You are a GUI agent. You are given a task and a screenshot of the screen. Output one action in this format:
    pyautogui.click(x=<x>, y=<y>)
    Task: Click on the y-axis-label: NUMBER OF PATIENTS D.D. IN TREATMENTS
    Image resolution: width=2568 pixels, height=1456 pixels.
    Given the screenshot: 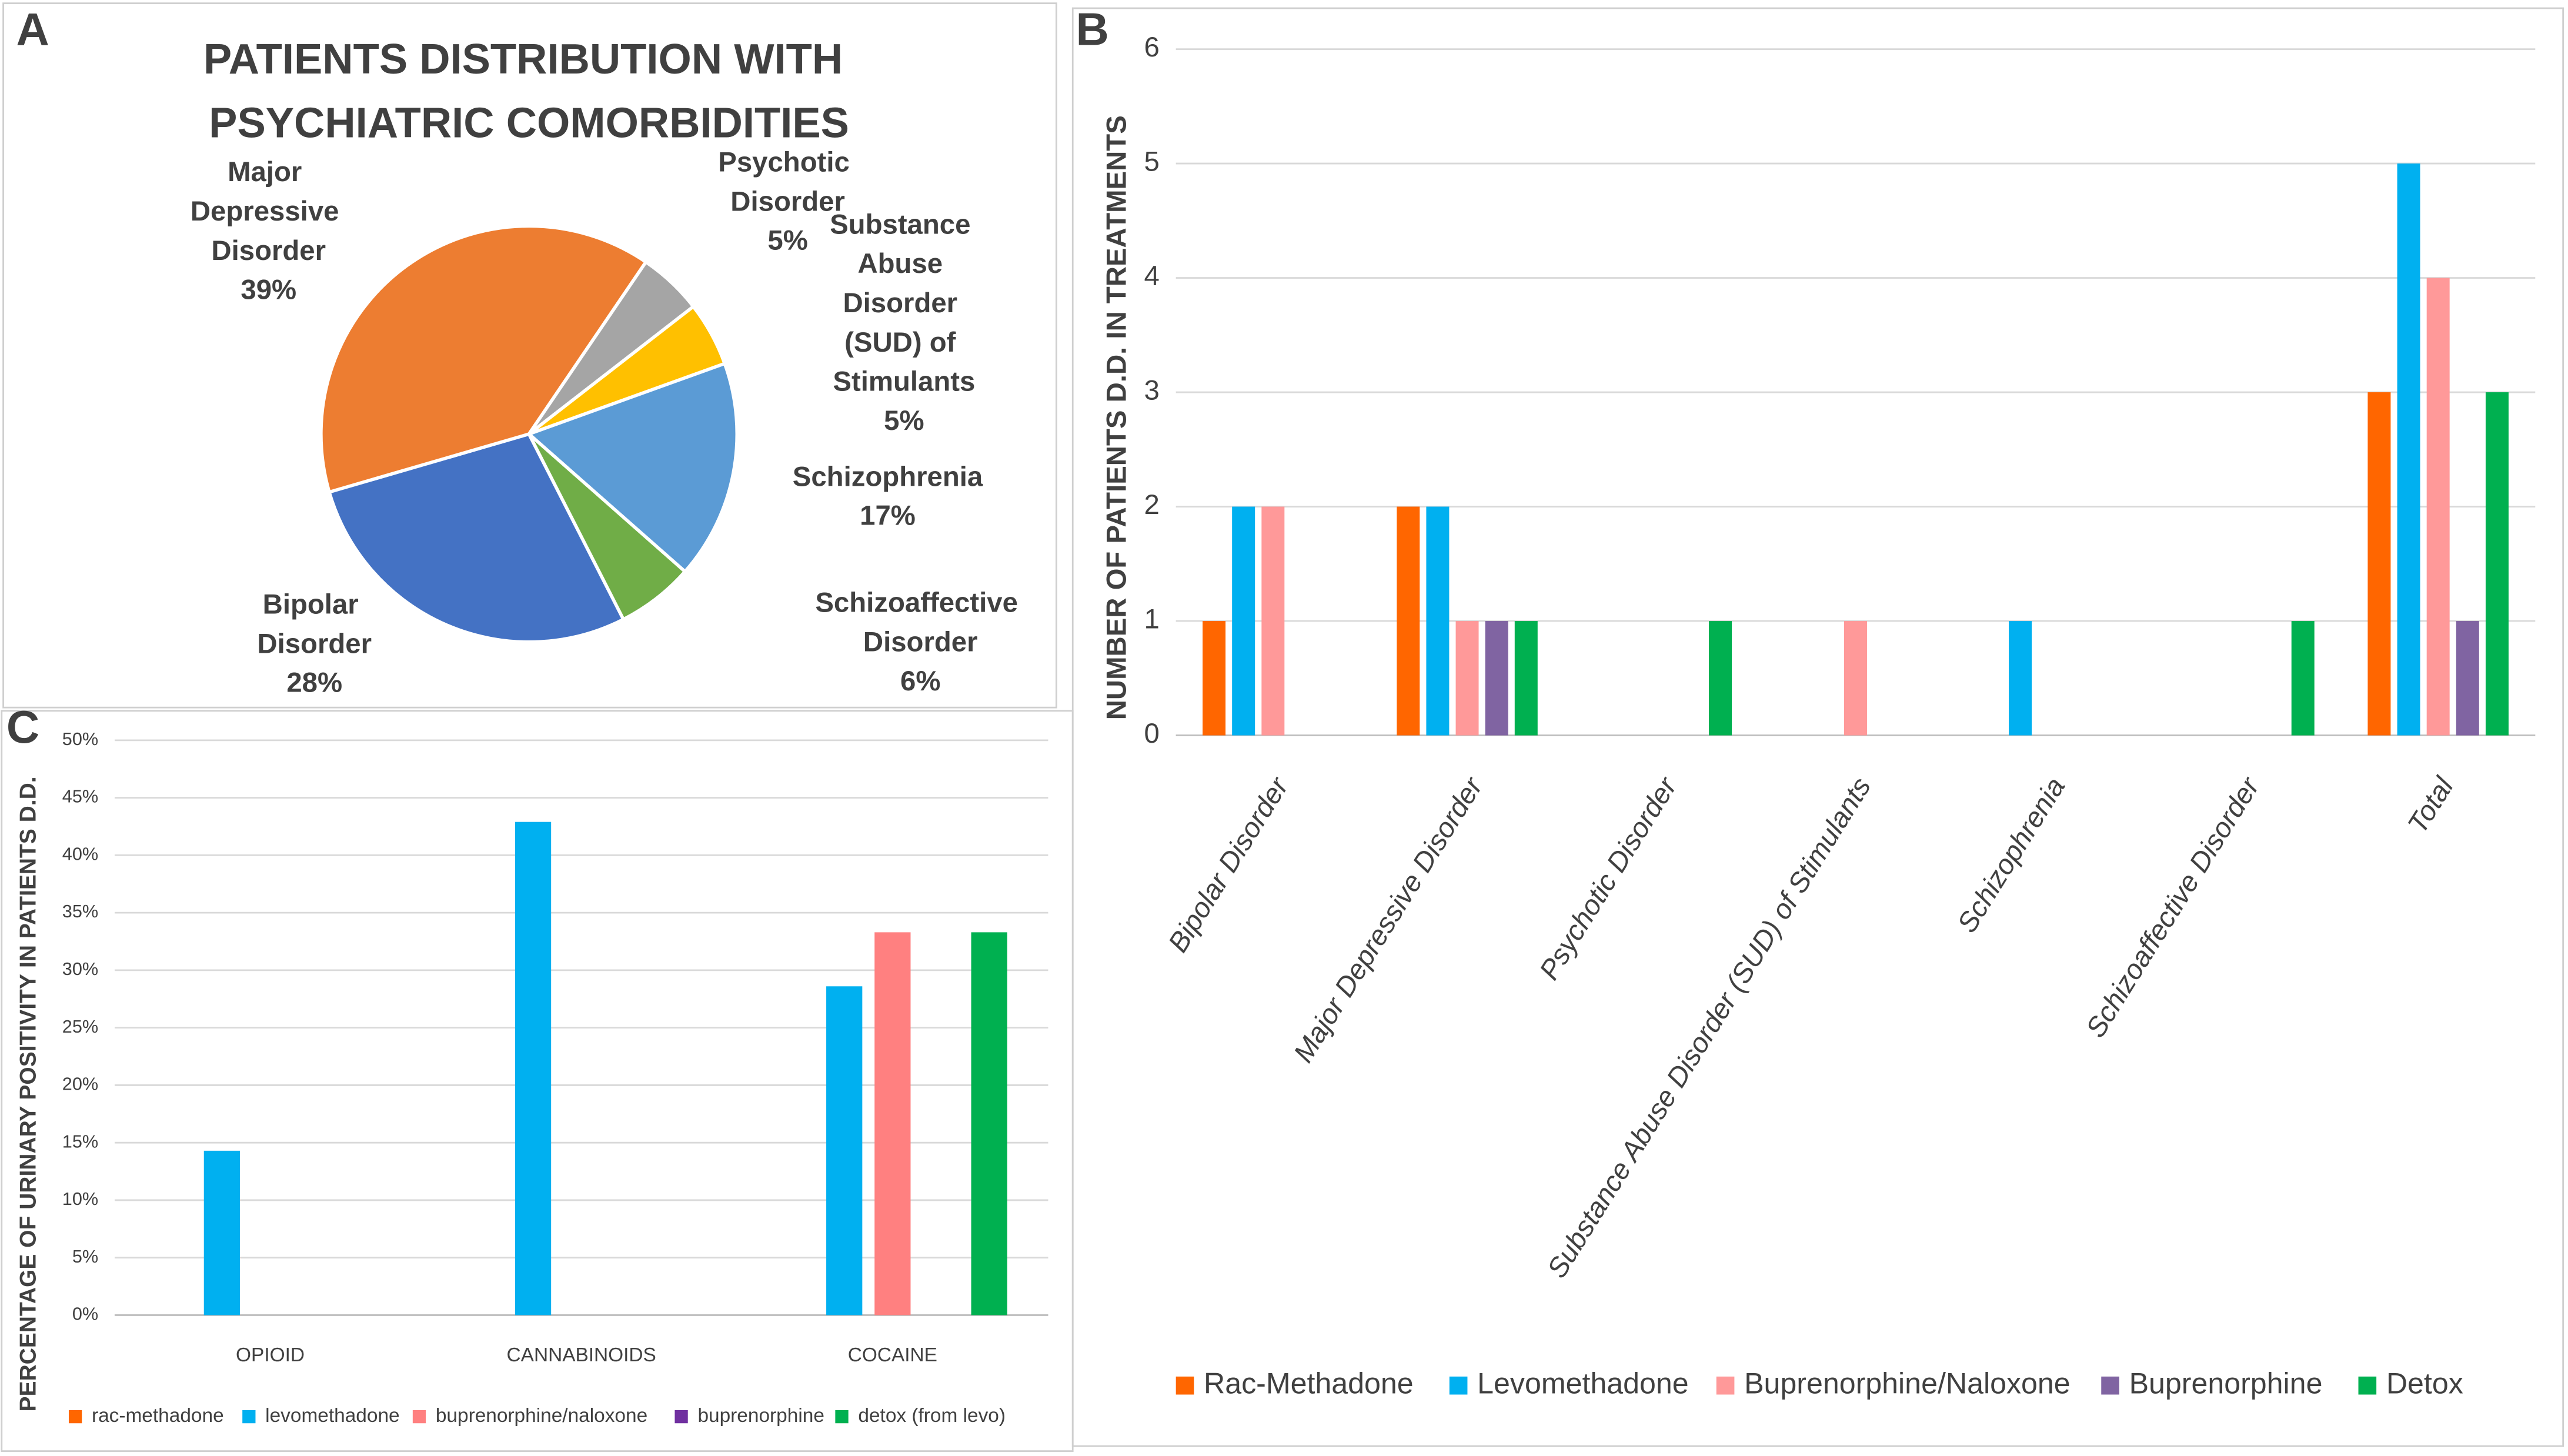 What is the action you would take?
    pyautogui.click(x=1117, y=417)
    